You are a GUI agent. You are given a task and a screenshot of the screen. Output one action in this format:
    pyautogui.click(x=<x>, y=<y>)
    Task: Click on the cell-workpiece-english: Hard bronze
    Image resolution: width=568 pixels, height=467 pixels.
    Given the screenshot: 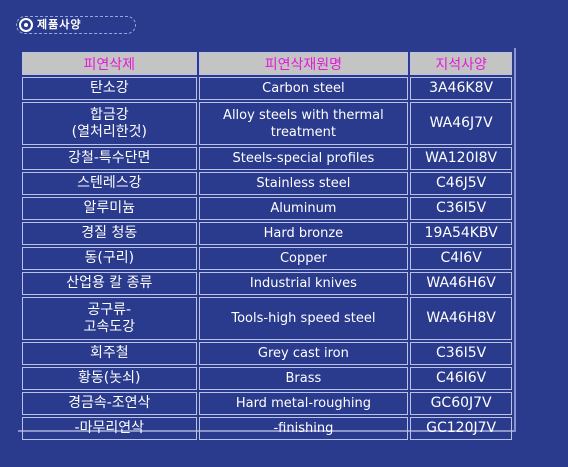 What is the action you would take?
    pyautogui.click(x=303, y=233)
    